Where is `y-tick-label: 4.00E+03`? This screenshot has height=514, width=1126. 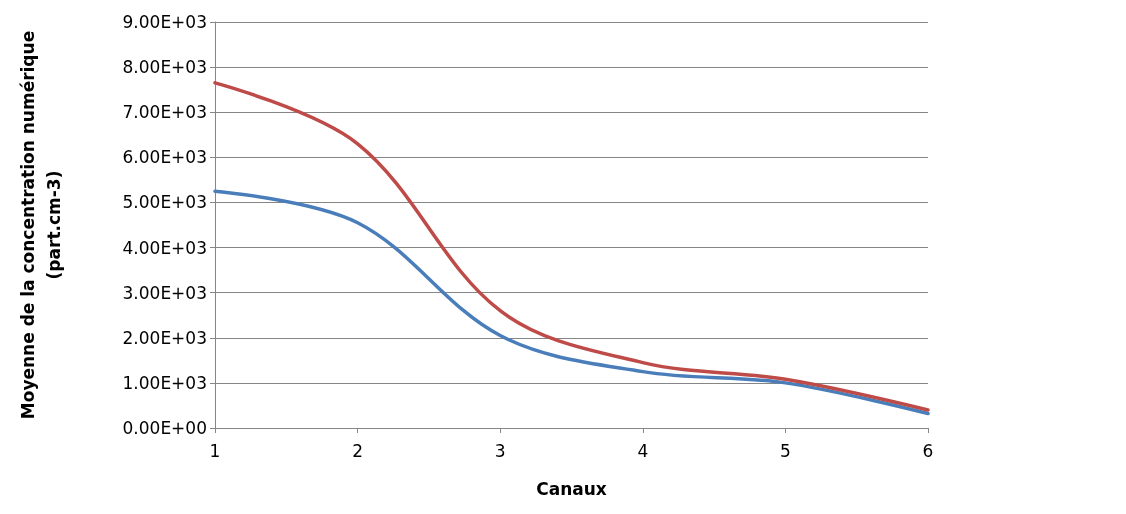 y-tick-label: 4.00E+03 is located at coordinates (164, 247).